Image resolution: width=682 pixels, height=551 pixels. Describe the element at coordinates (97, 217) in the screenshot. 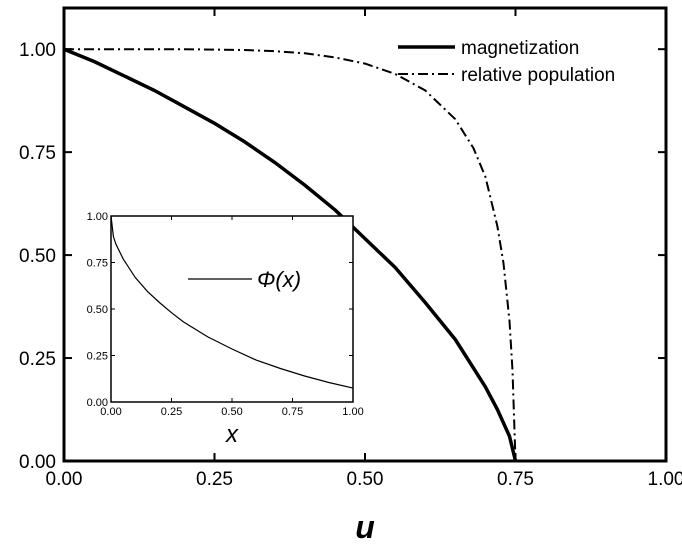

I see `inset-y-tick-label: 1.00` at that location.